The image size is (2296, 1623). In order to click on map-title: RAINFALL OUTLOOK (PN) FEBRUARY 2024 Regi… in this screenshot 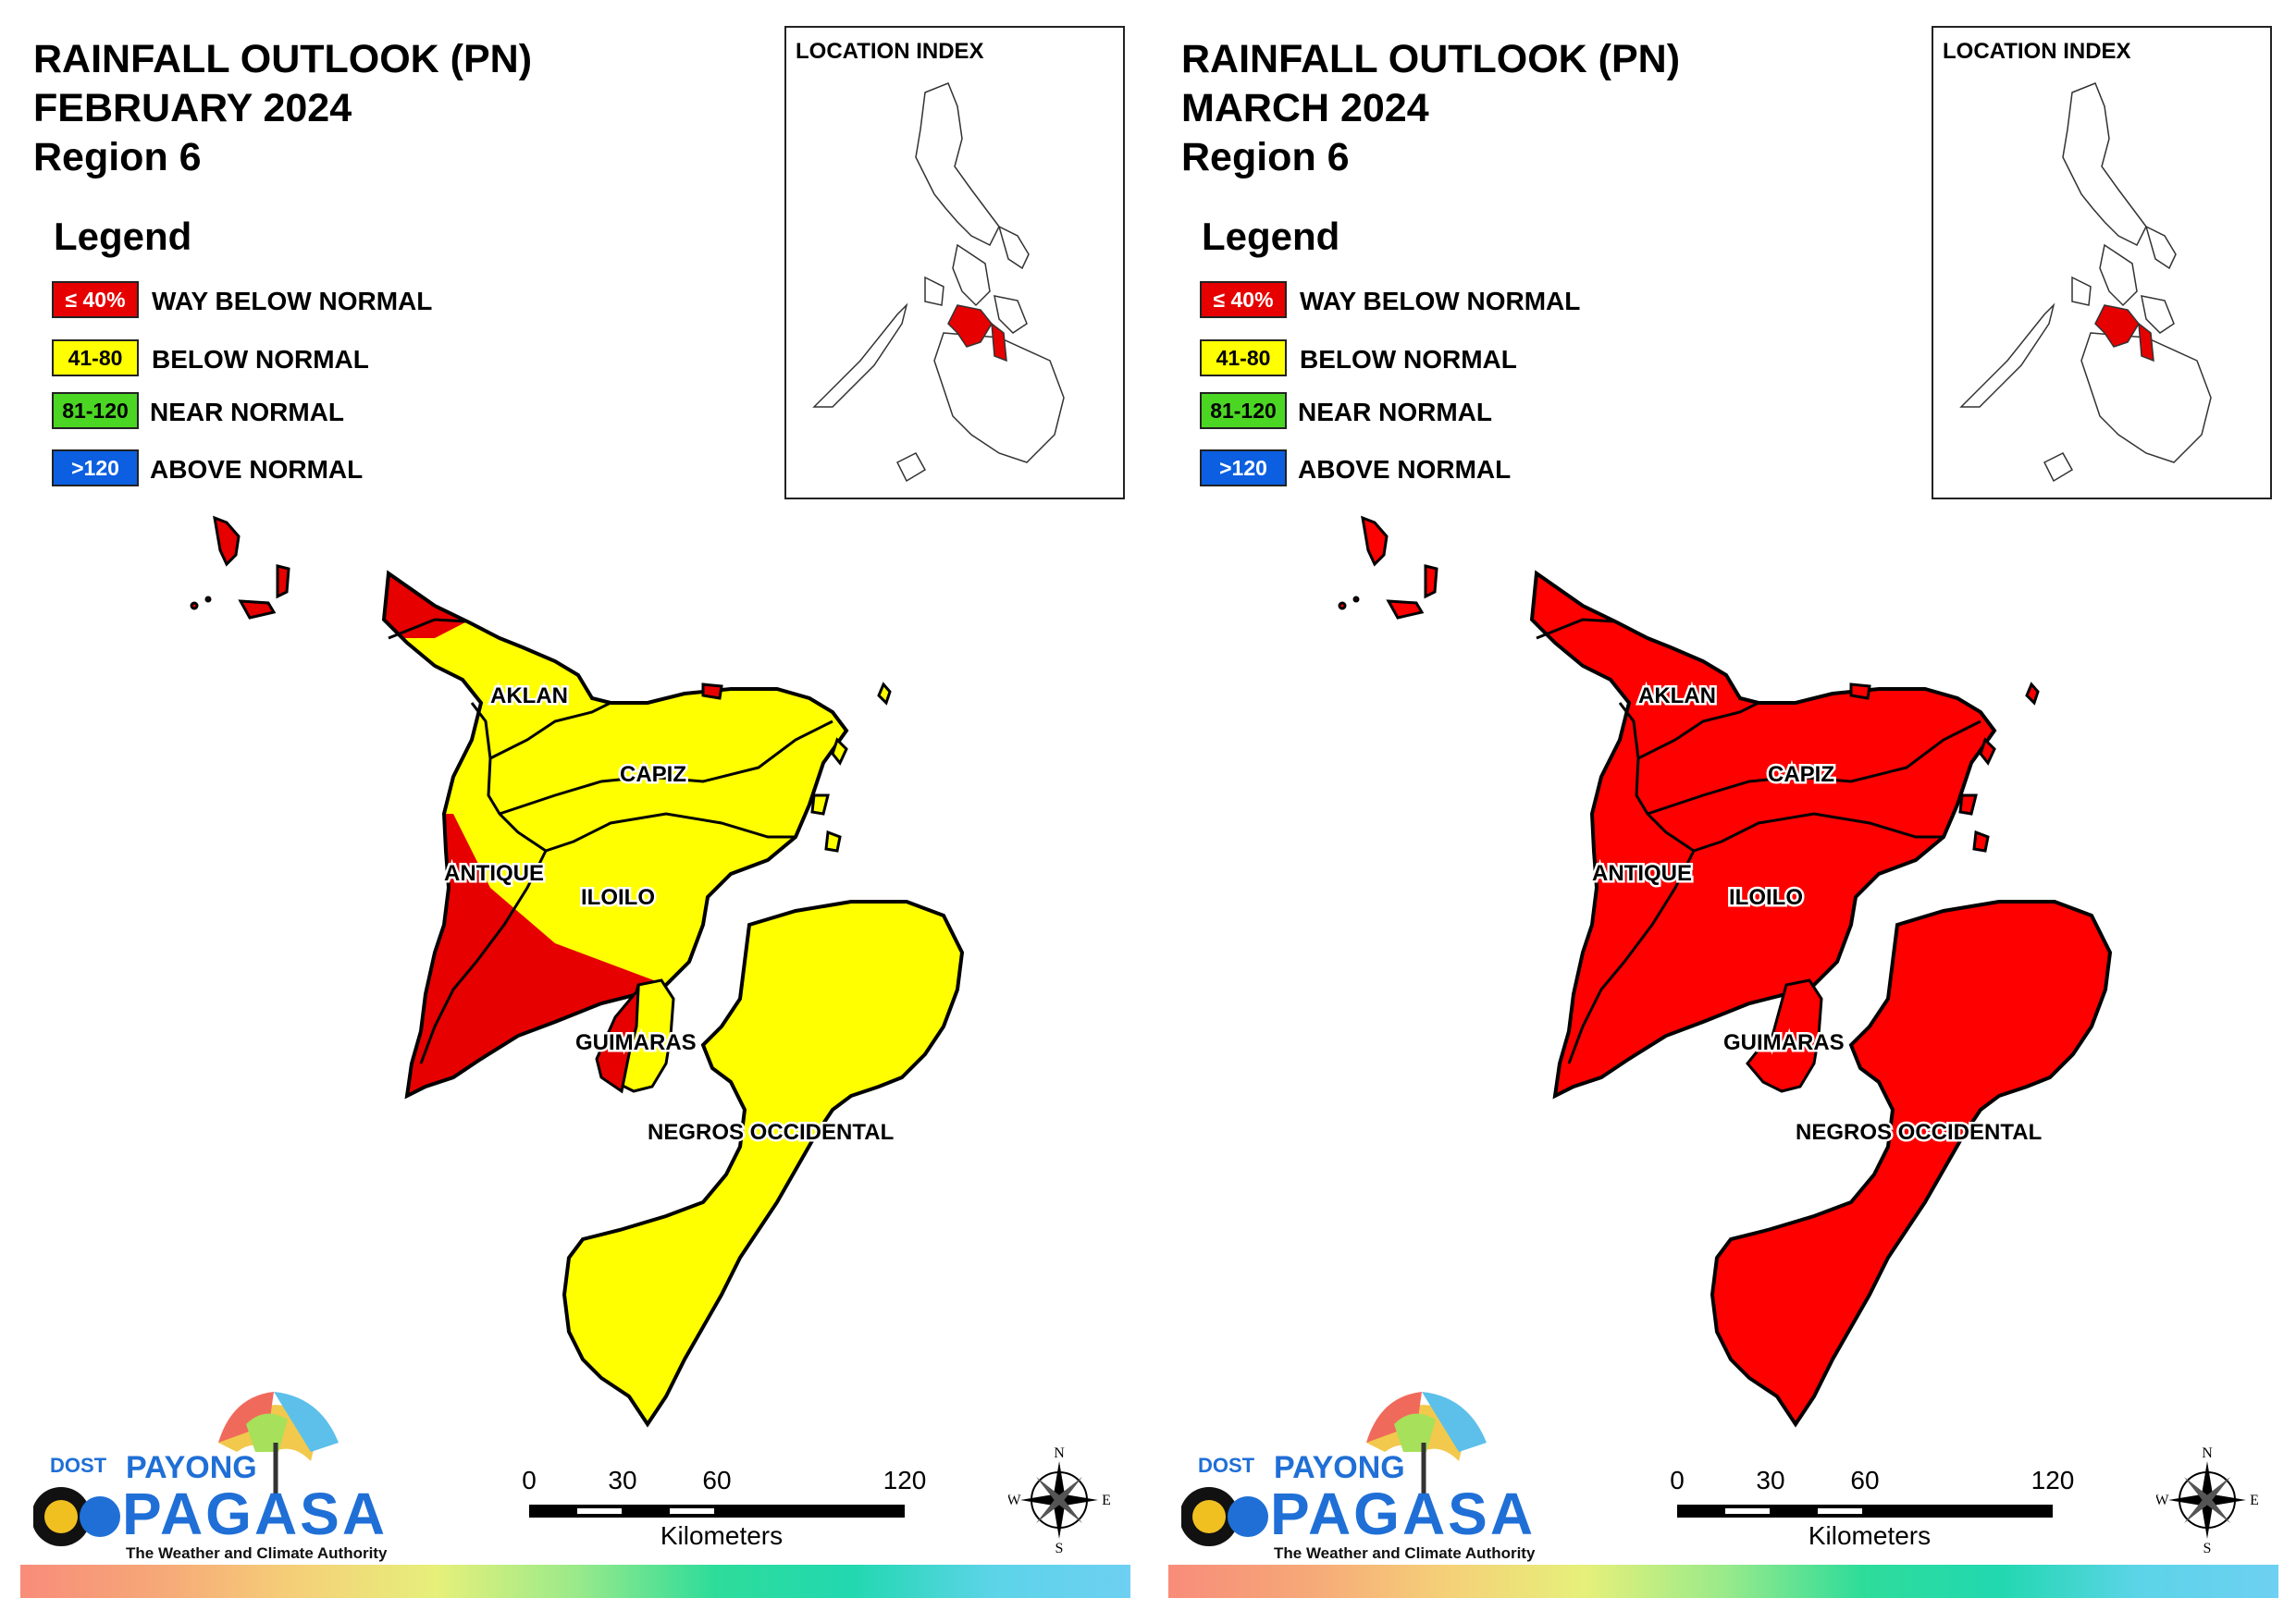, I will do `click(282, 108)`.